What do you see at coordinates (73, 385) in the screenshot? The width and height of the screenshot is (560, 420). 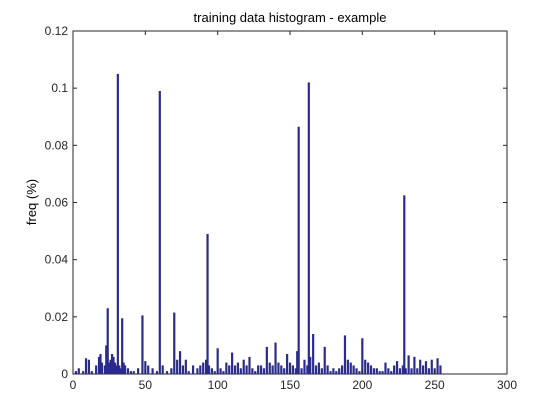 I see `x-tick-label: 0` at bounding box center [73, 385].